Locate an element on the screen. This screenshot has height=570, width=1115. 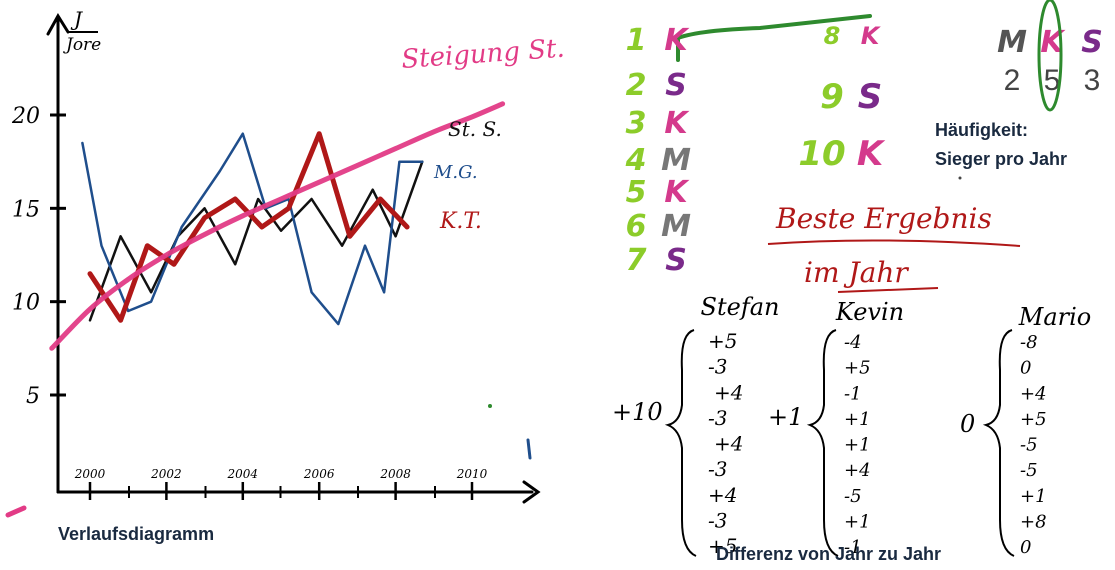
frequency-caption-1: Häufigkeit: is located at coordinates (981, 130).